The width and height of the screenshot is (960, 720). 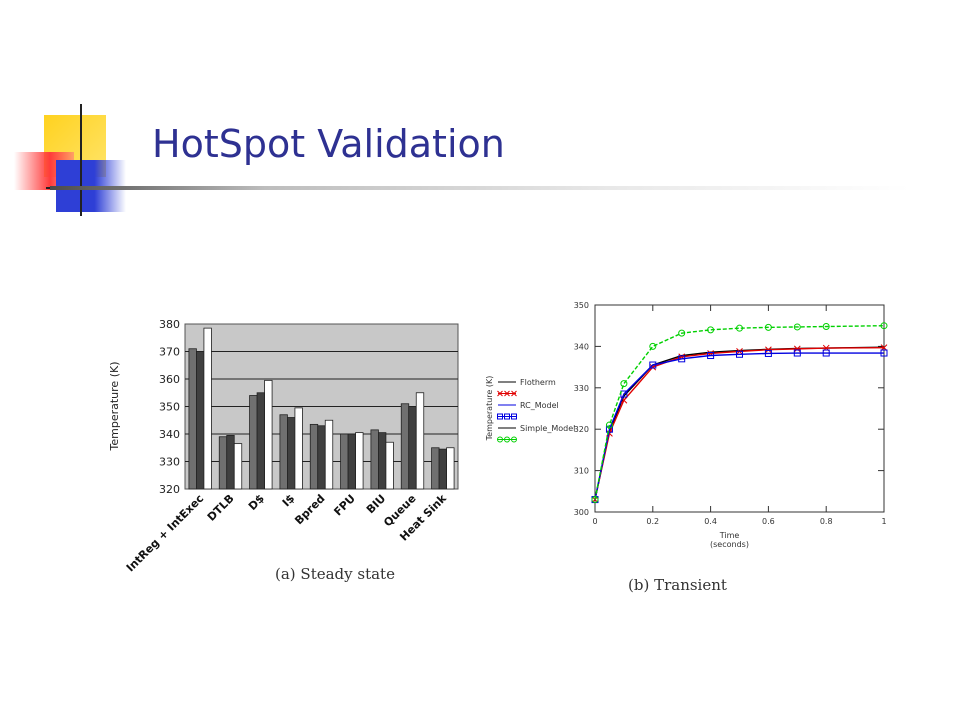 I want to click on x-tick-label: 0.6, so click(x=768, y=521).